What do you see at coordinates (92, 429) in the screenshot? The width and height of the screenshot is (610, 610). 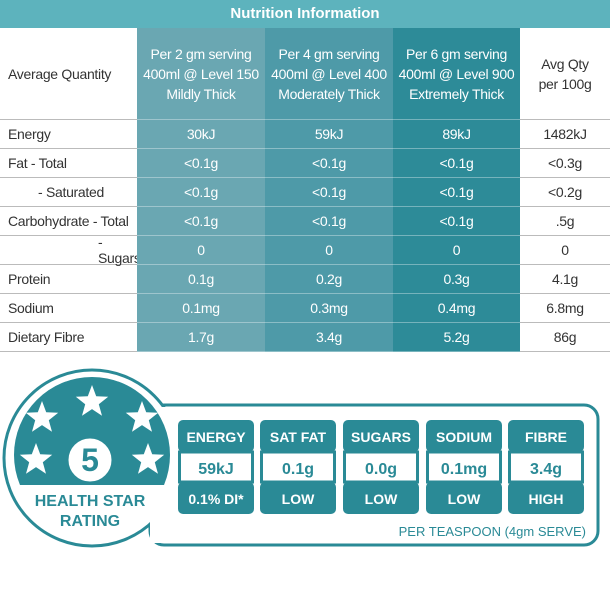 I see `stars` at bounding box center [92, 429].